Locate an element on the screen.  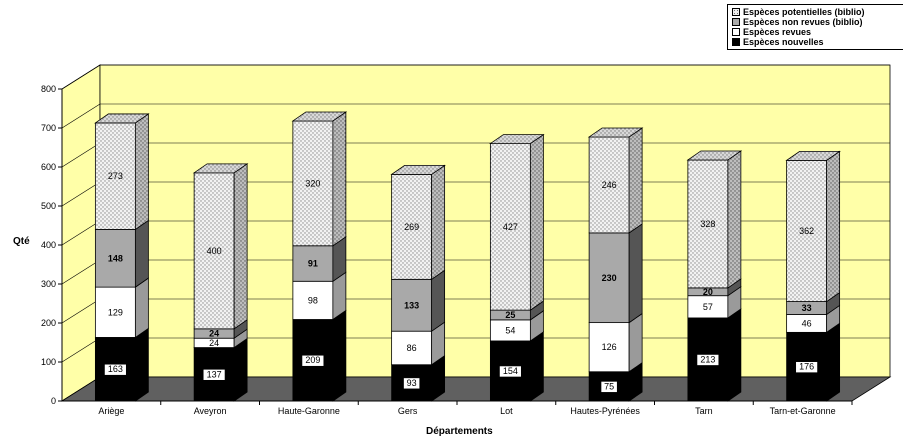
x-tick-label-0: Ariège is located at coordinates (111, 411).